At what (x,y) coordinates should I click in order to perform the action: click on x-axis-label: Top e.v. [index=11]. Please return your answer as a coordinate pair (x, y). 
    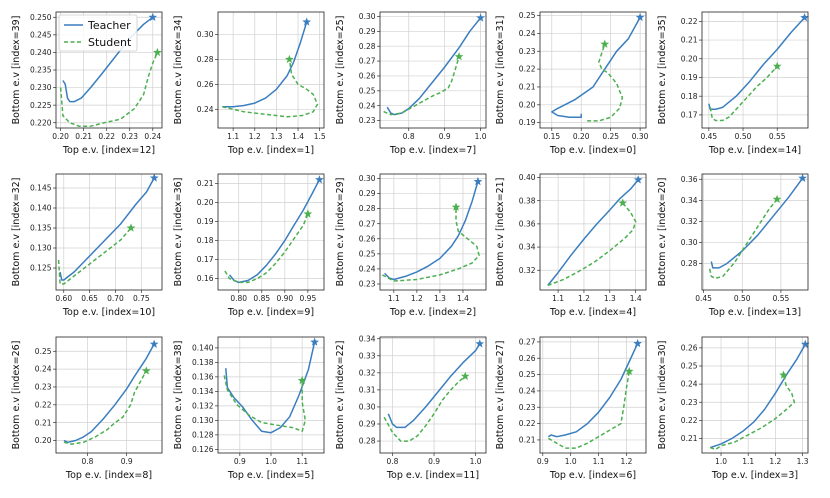
    Looking at the image, I should click on (432, 475).